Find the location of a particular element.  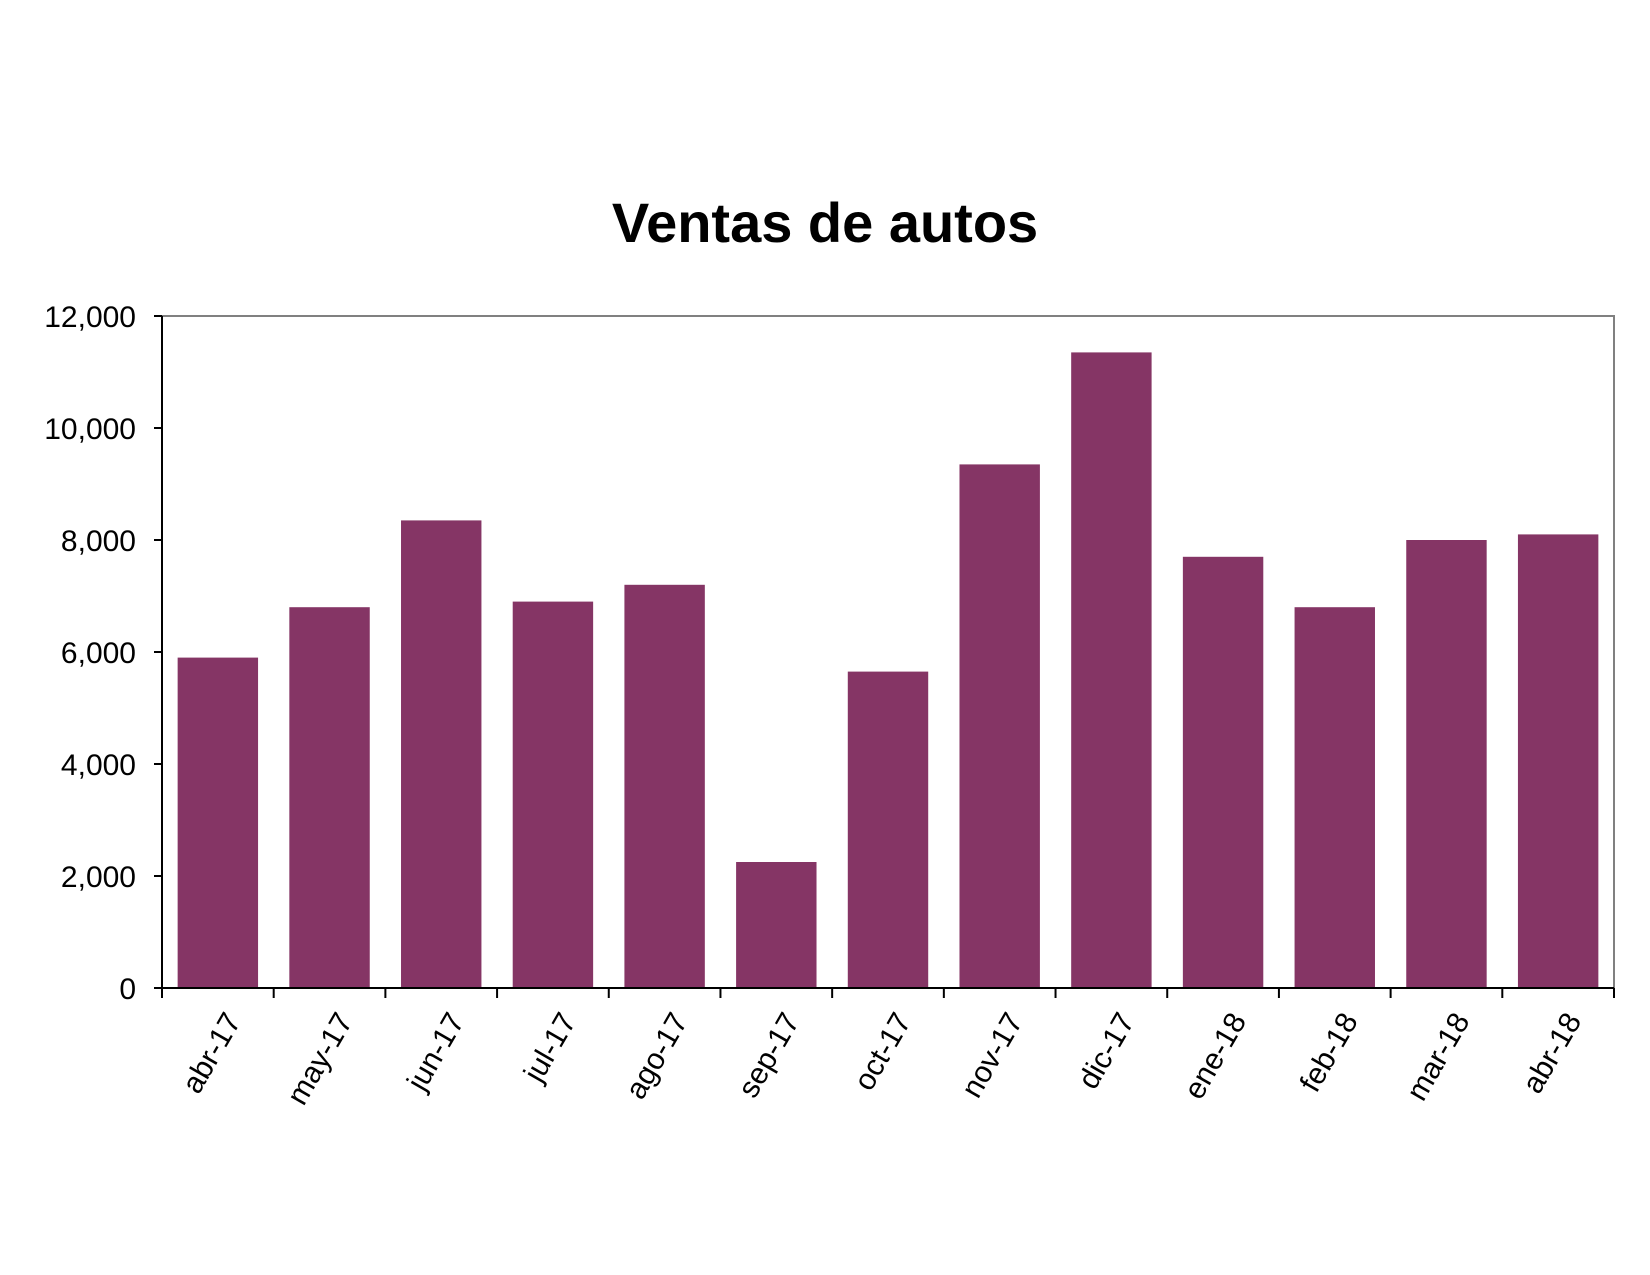

x-tick-label: oct-17 is located at coordinates (883, 1051).